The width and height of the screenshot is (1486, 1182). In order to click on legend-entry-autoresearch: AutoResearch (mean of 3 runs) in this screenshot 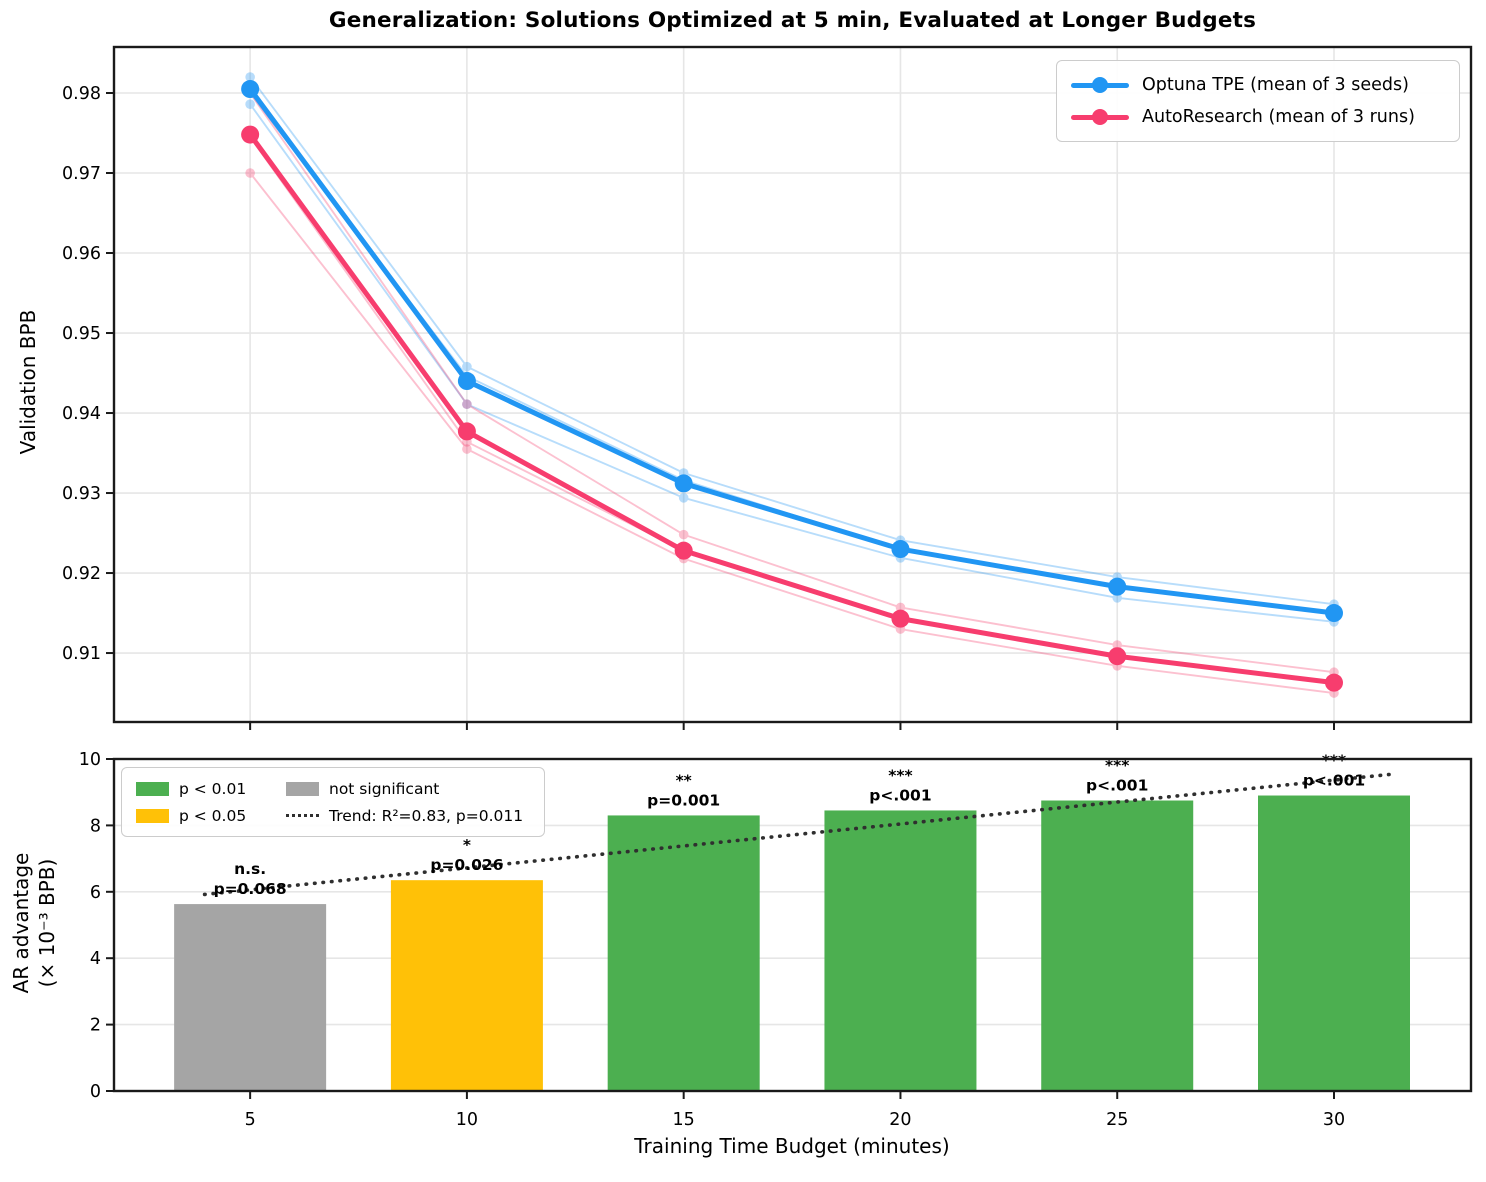, I will do `click(1265, 117)`.